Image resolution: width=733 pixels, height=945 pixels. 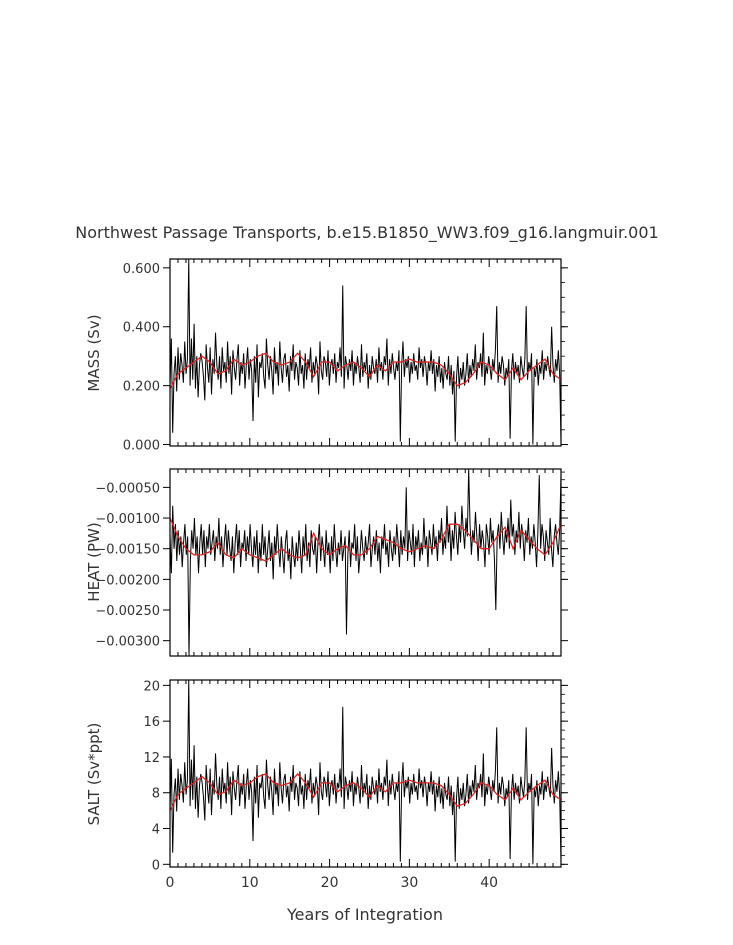 I want to click on series-heat-raw-line, so click(x=365, y=562).